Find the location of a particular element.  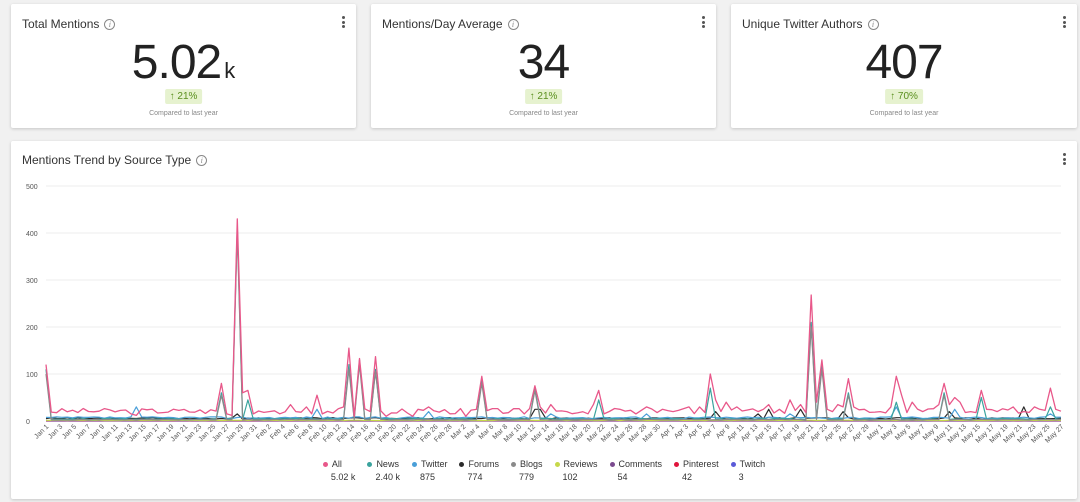

legend-total: 3 is located at coordinates (741, 477).